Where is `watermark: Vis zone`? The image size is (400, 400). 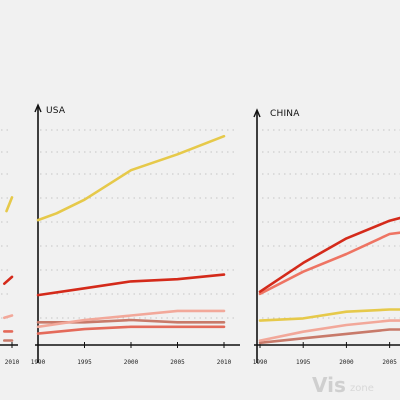
watermark: Vis zone is located at coordinates (343, 385).